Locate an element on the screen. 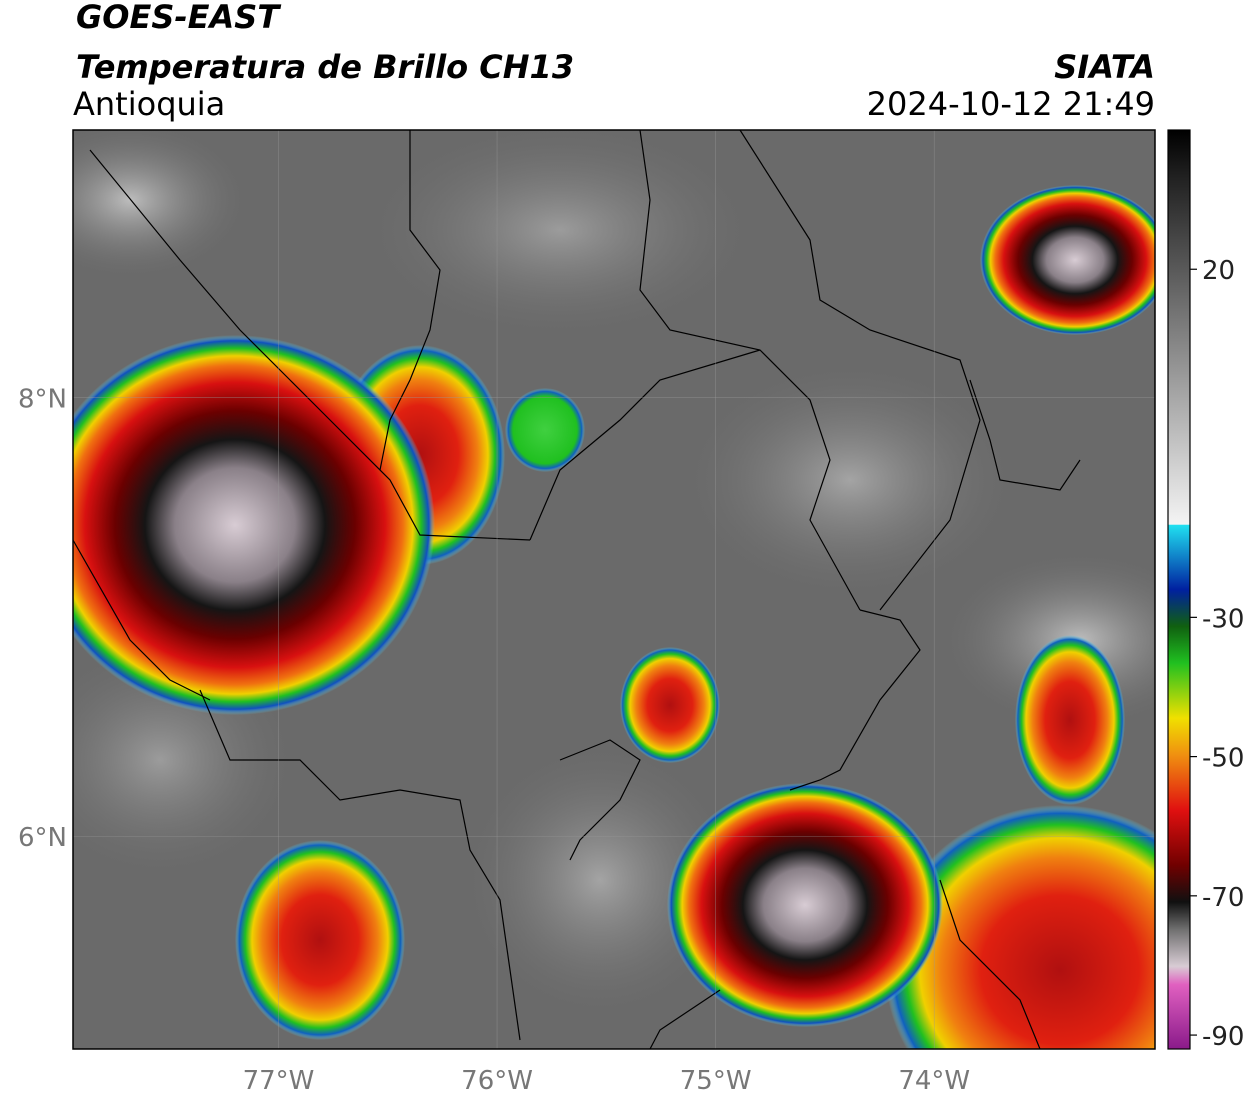  x-tick-label: 76°W is located at coordinates (497, 1081).